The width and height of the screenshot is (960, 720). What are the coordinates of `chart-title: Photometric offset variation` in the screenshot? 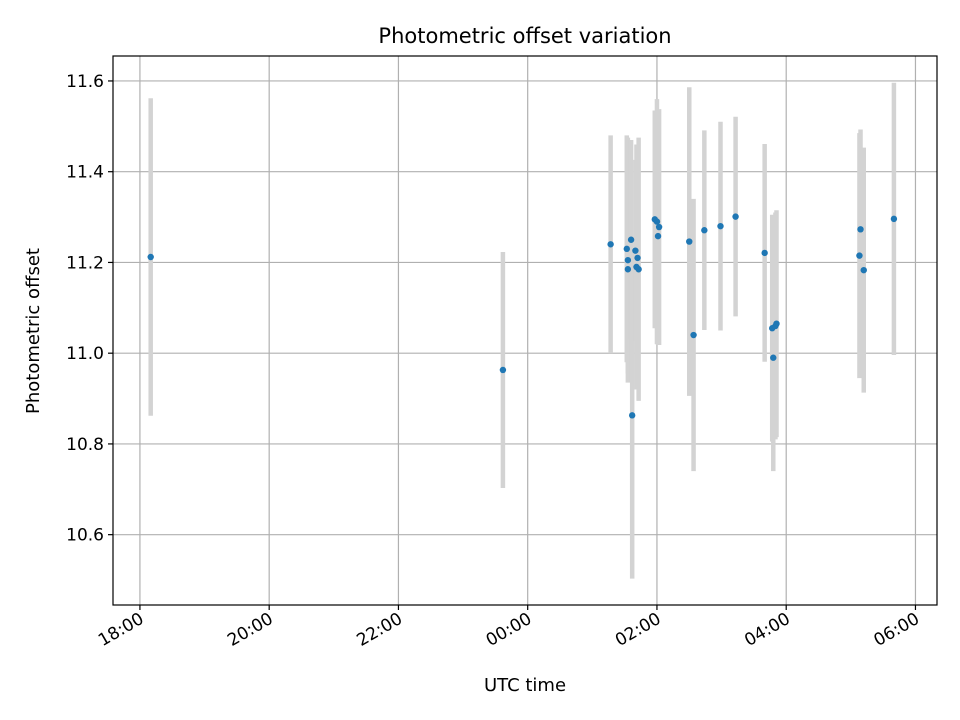 It's located at (524, 36).